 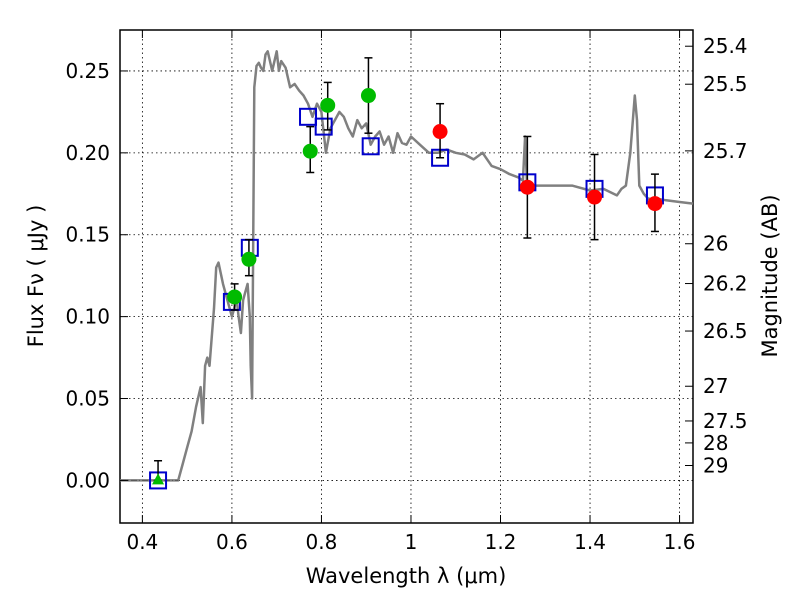 I want to click on x-tick-label: 1.2, so click(x=501, y=542).